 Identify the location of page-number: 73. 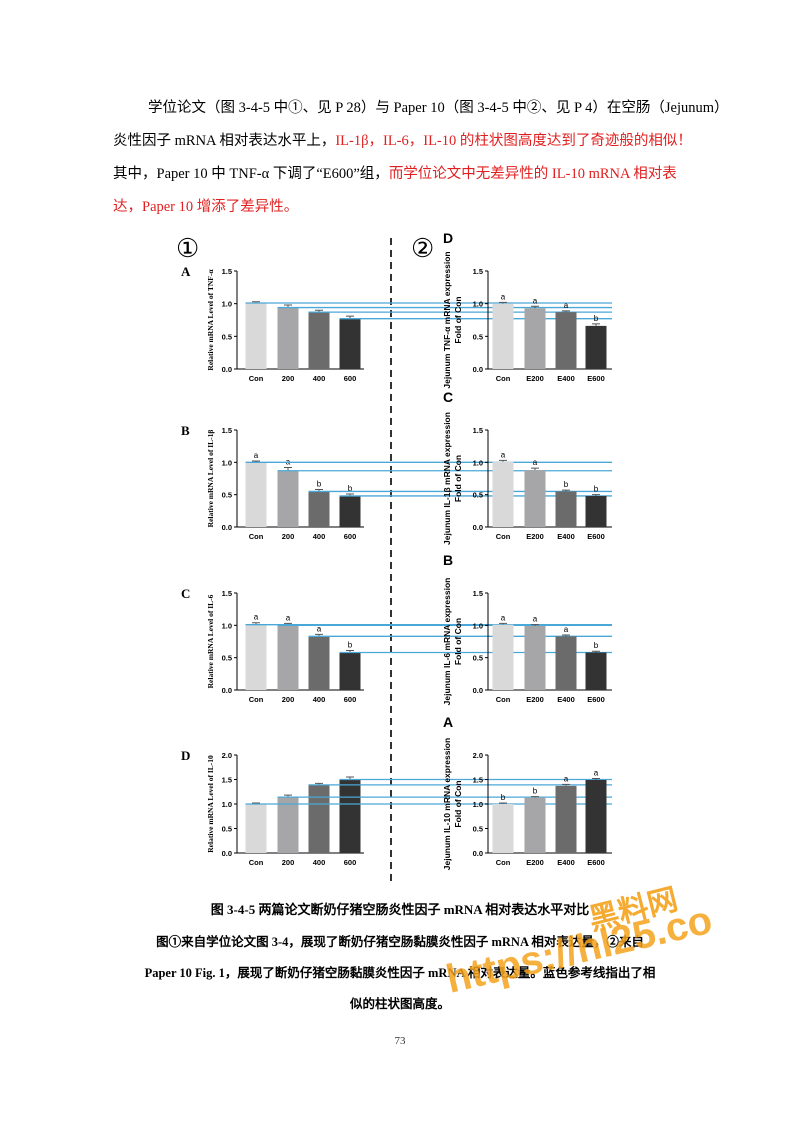
(401, 1041).